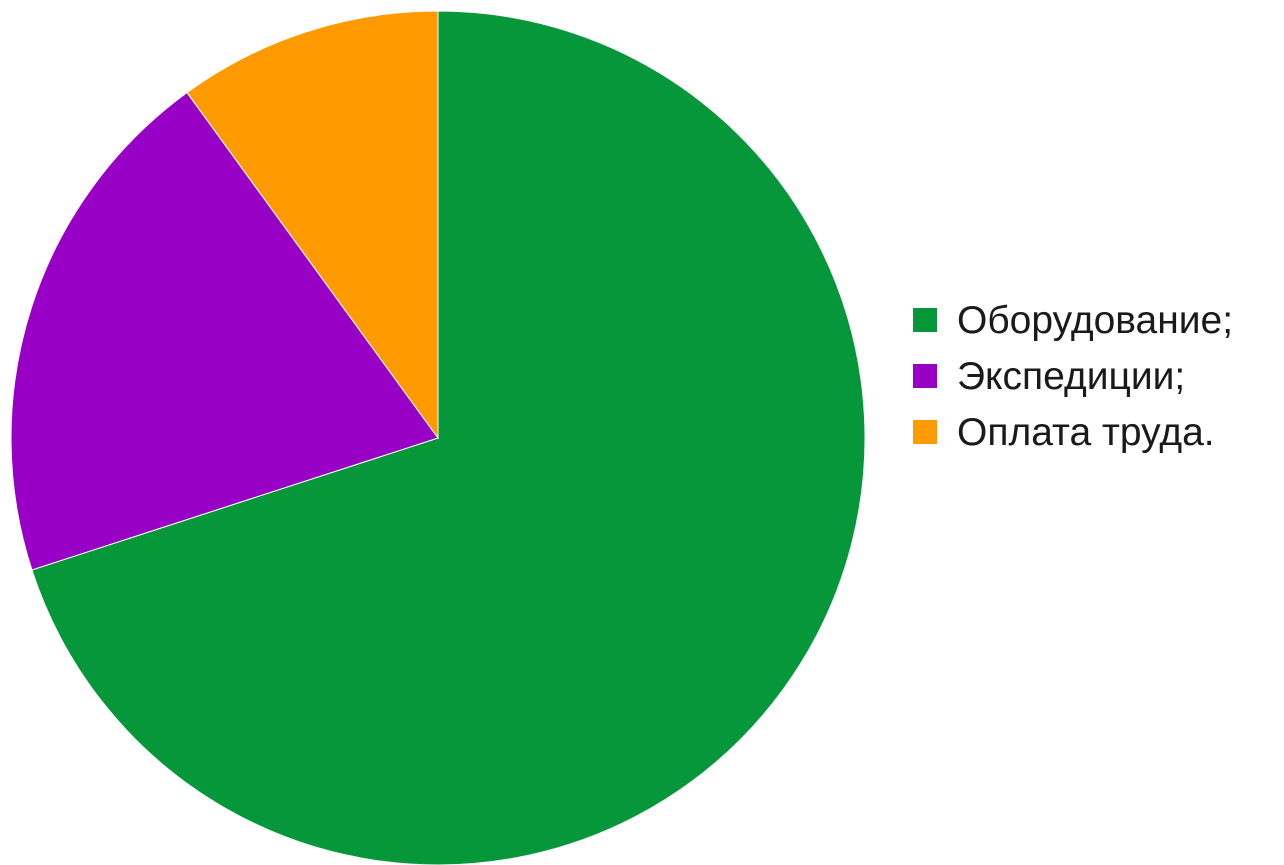 The image size is (1284, 865). I want to click on legend-label-2: Экспедиции;, so click(1071, 376).